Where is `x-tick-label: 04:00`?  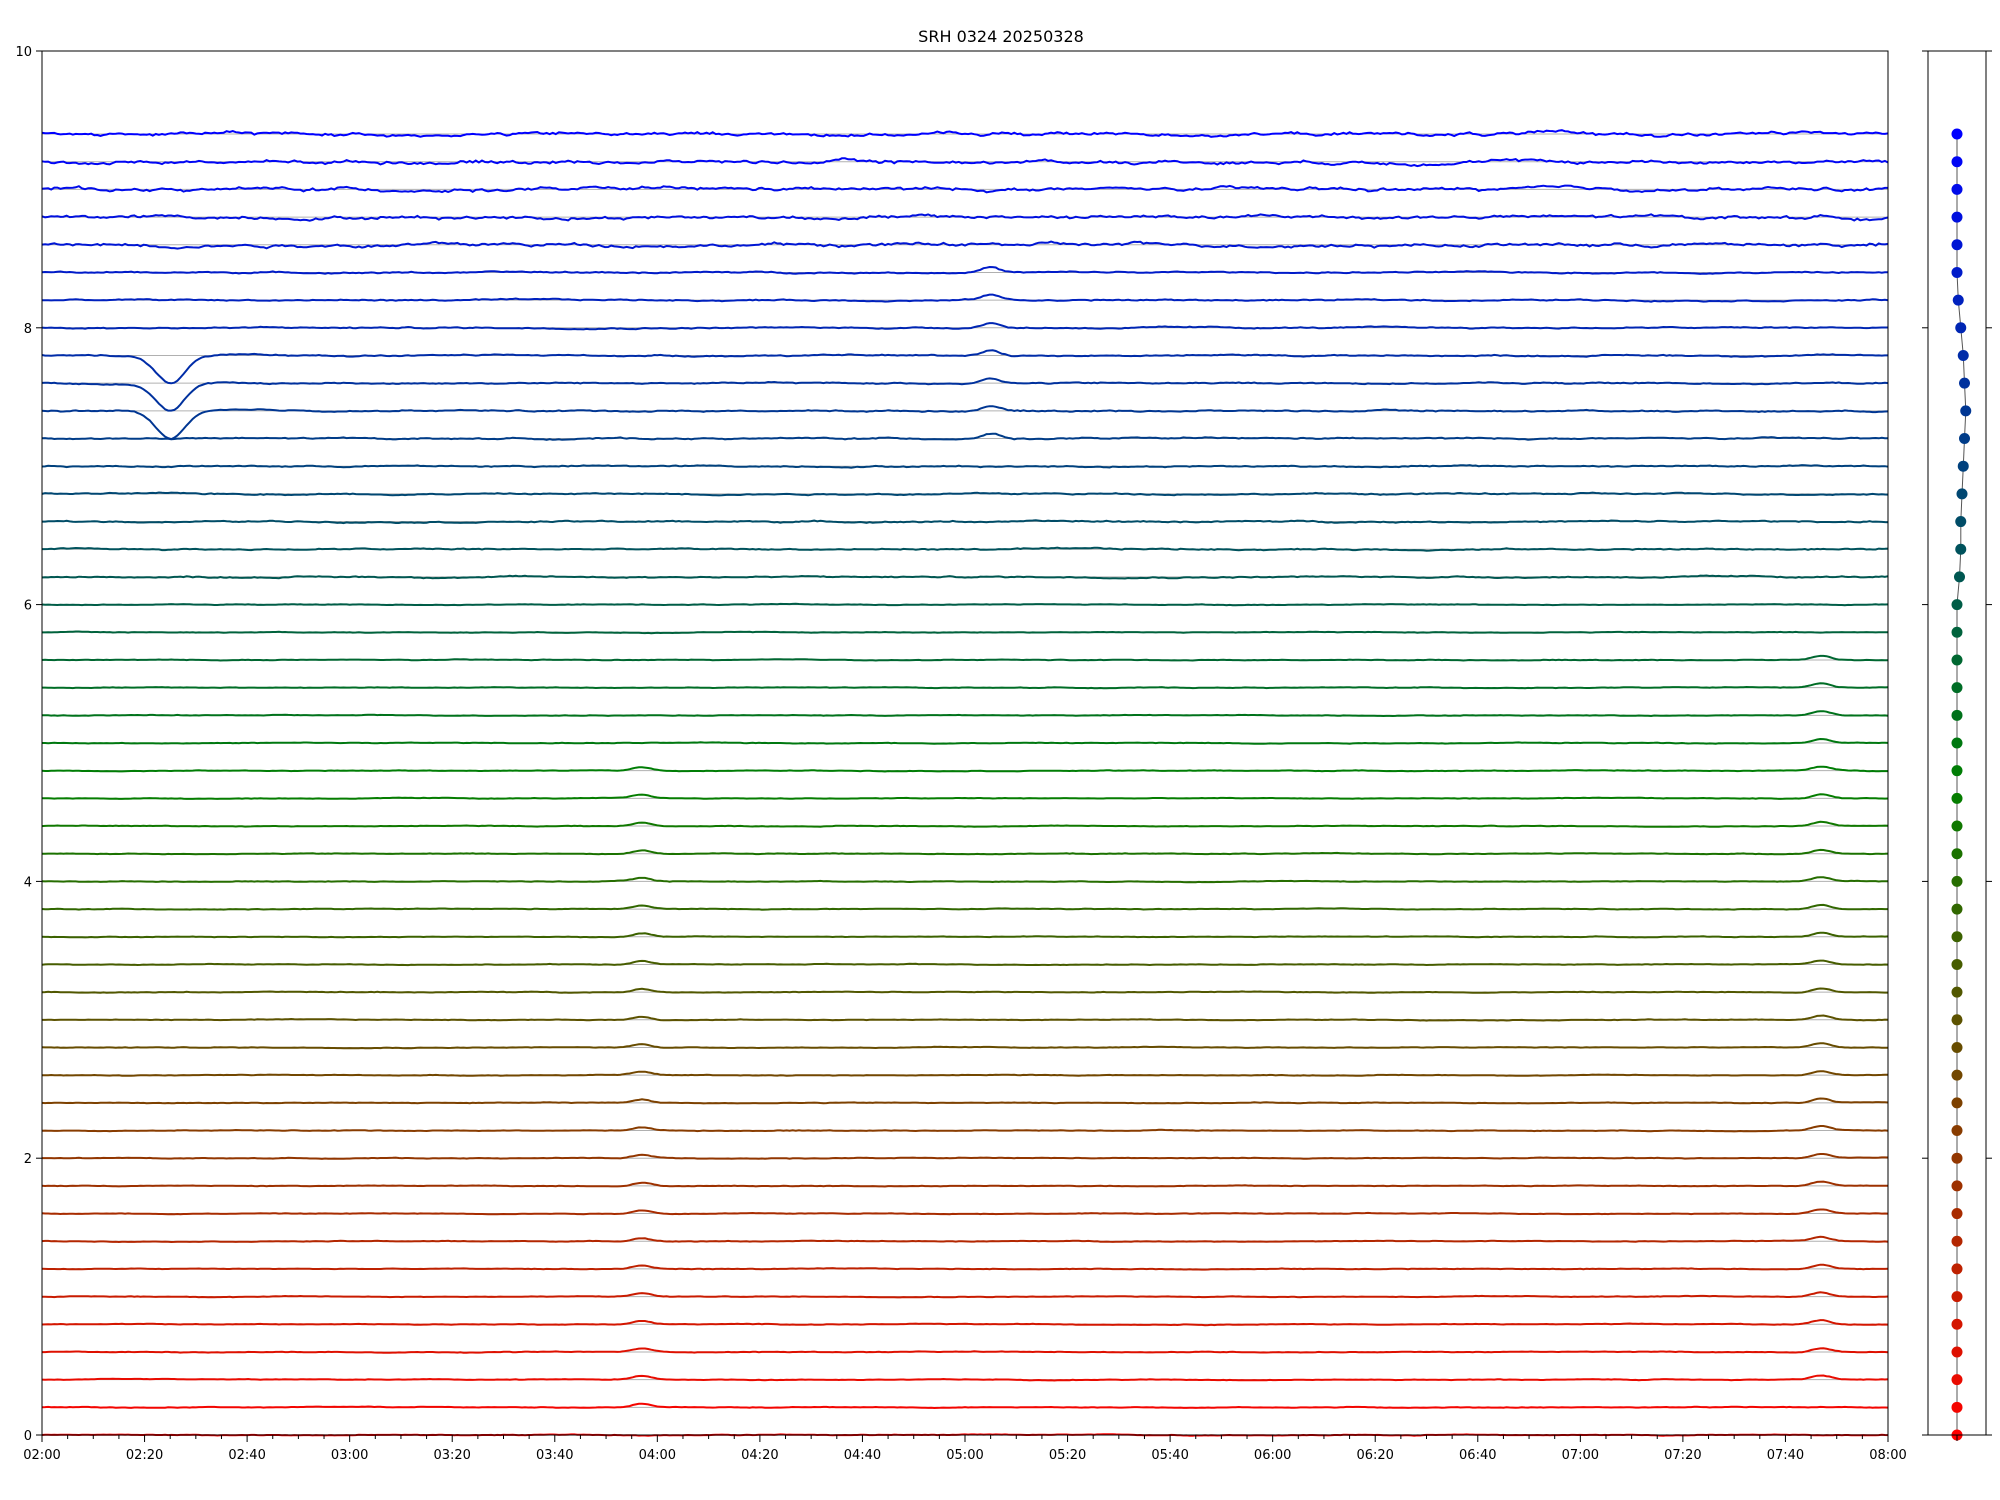 x-tick-label: 04:00 is located at coordinates (657, 1455).